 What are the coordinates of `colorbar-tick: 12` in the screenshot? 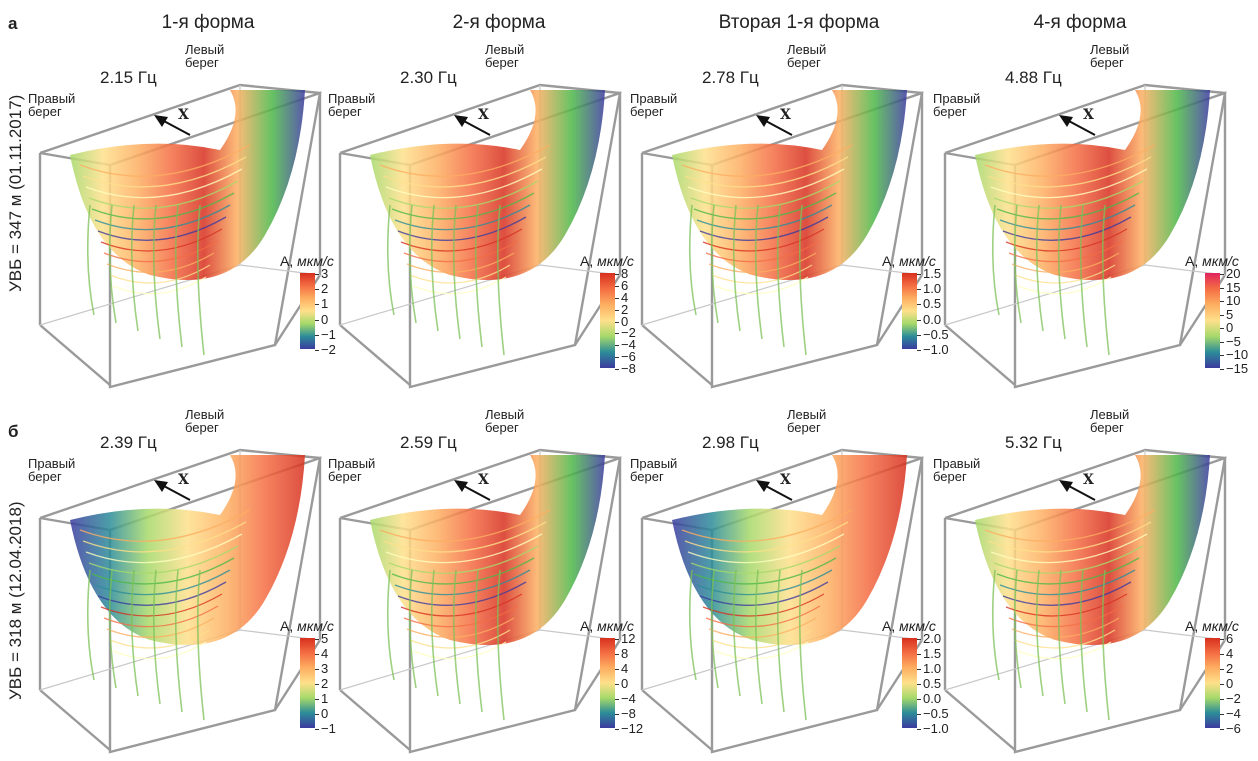 It's located at (625, 638).